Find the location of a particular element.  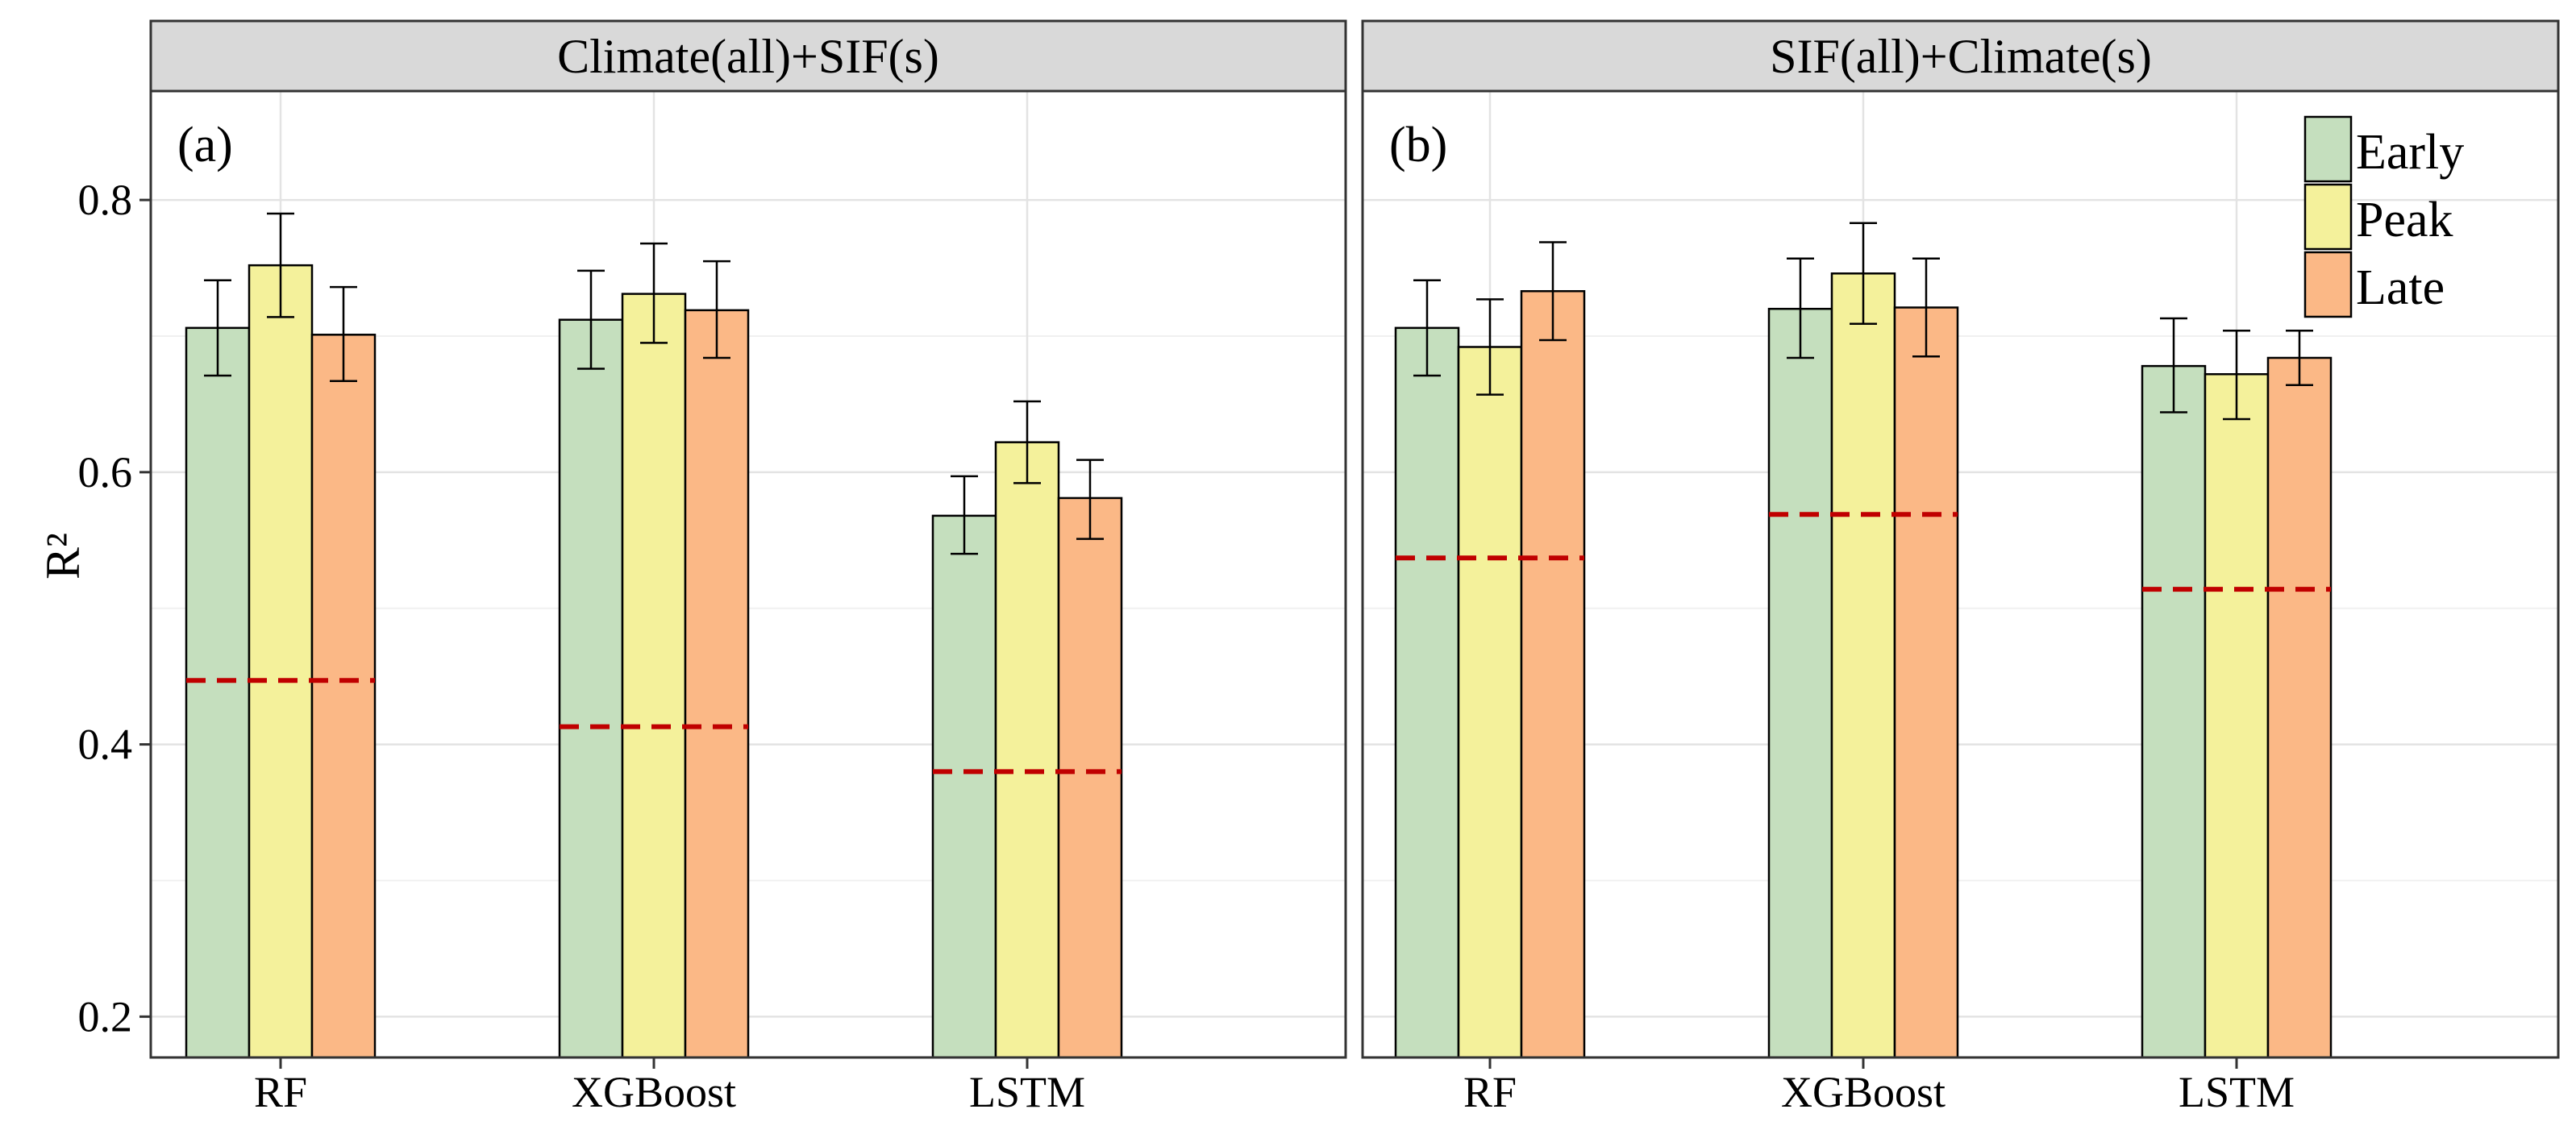

error-bar-a-xgboost-late is located at coordinates (717, 310).